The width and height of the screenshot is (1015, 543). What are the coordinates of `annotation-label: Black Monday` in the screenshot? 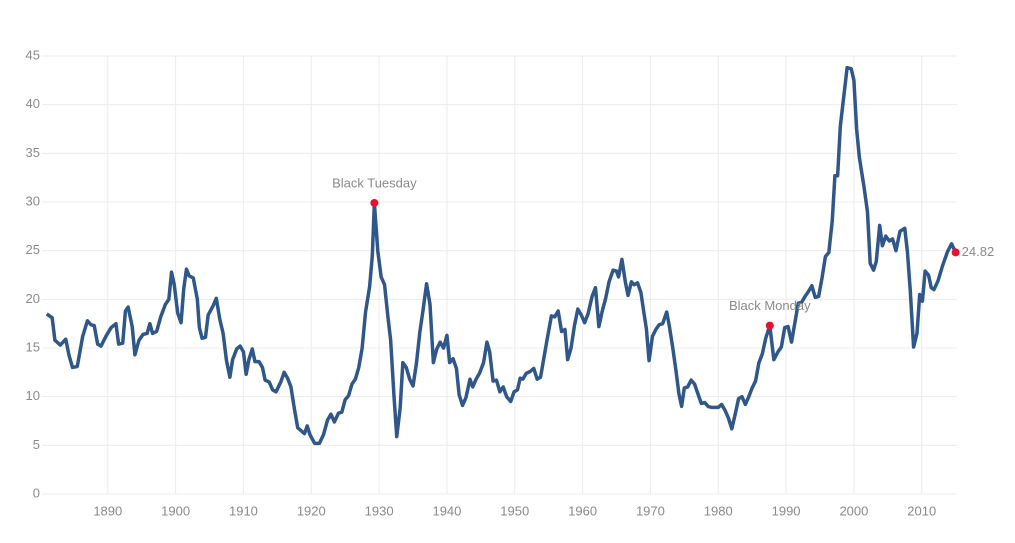 It's located at (770, 305).